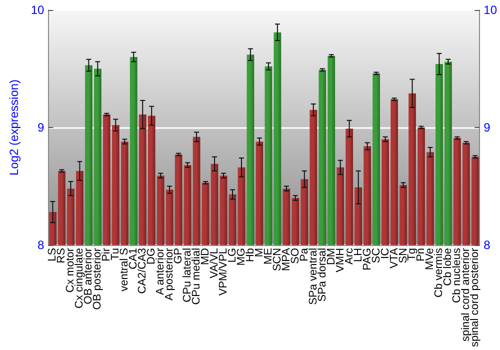 The image size is (500, 350). What do you see at coordinates (170, 274) in the screenshot?
I see `x-tick-label: A posterior` at bounding box center [170, 274].